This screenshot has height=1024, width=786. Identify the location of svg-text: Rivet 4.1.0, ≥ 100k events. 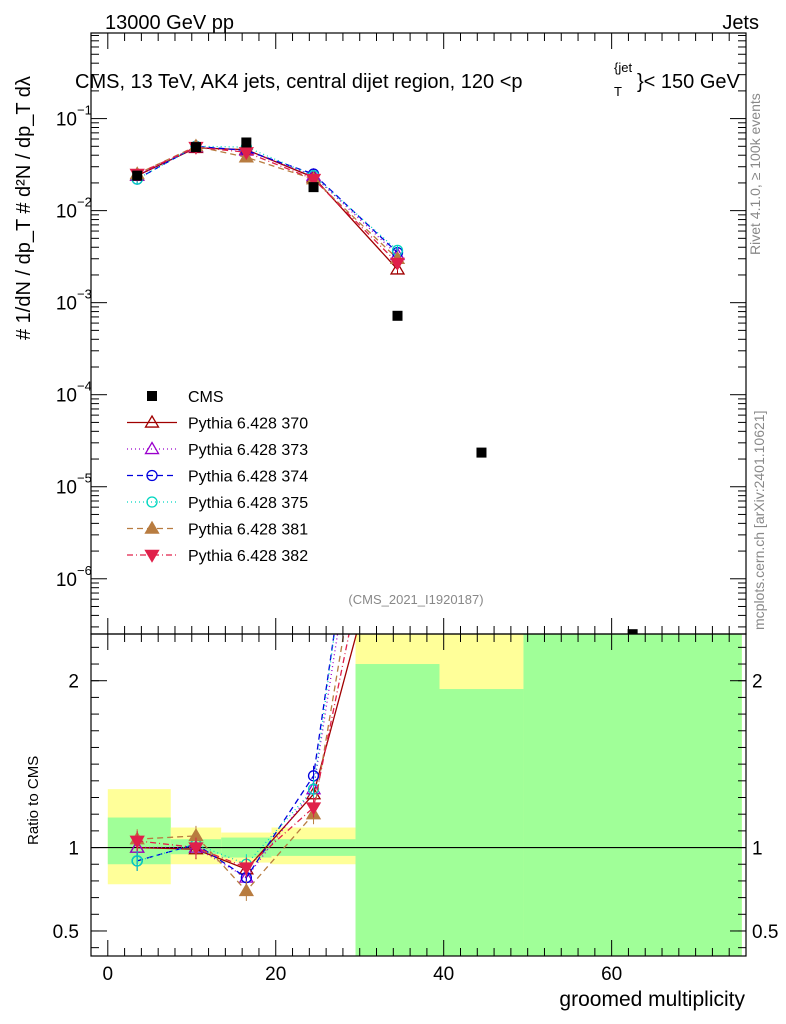
(755, 174).